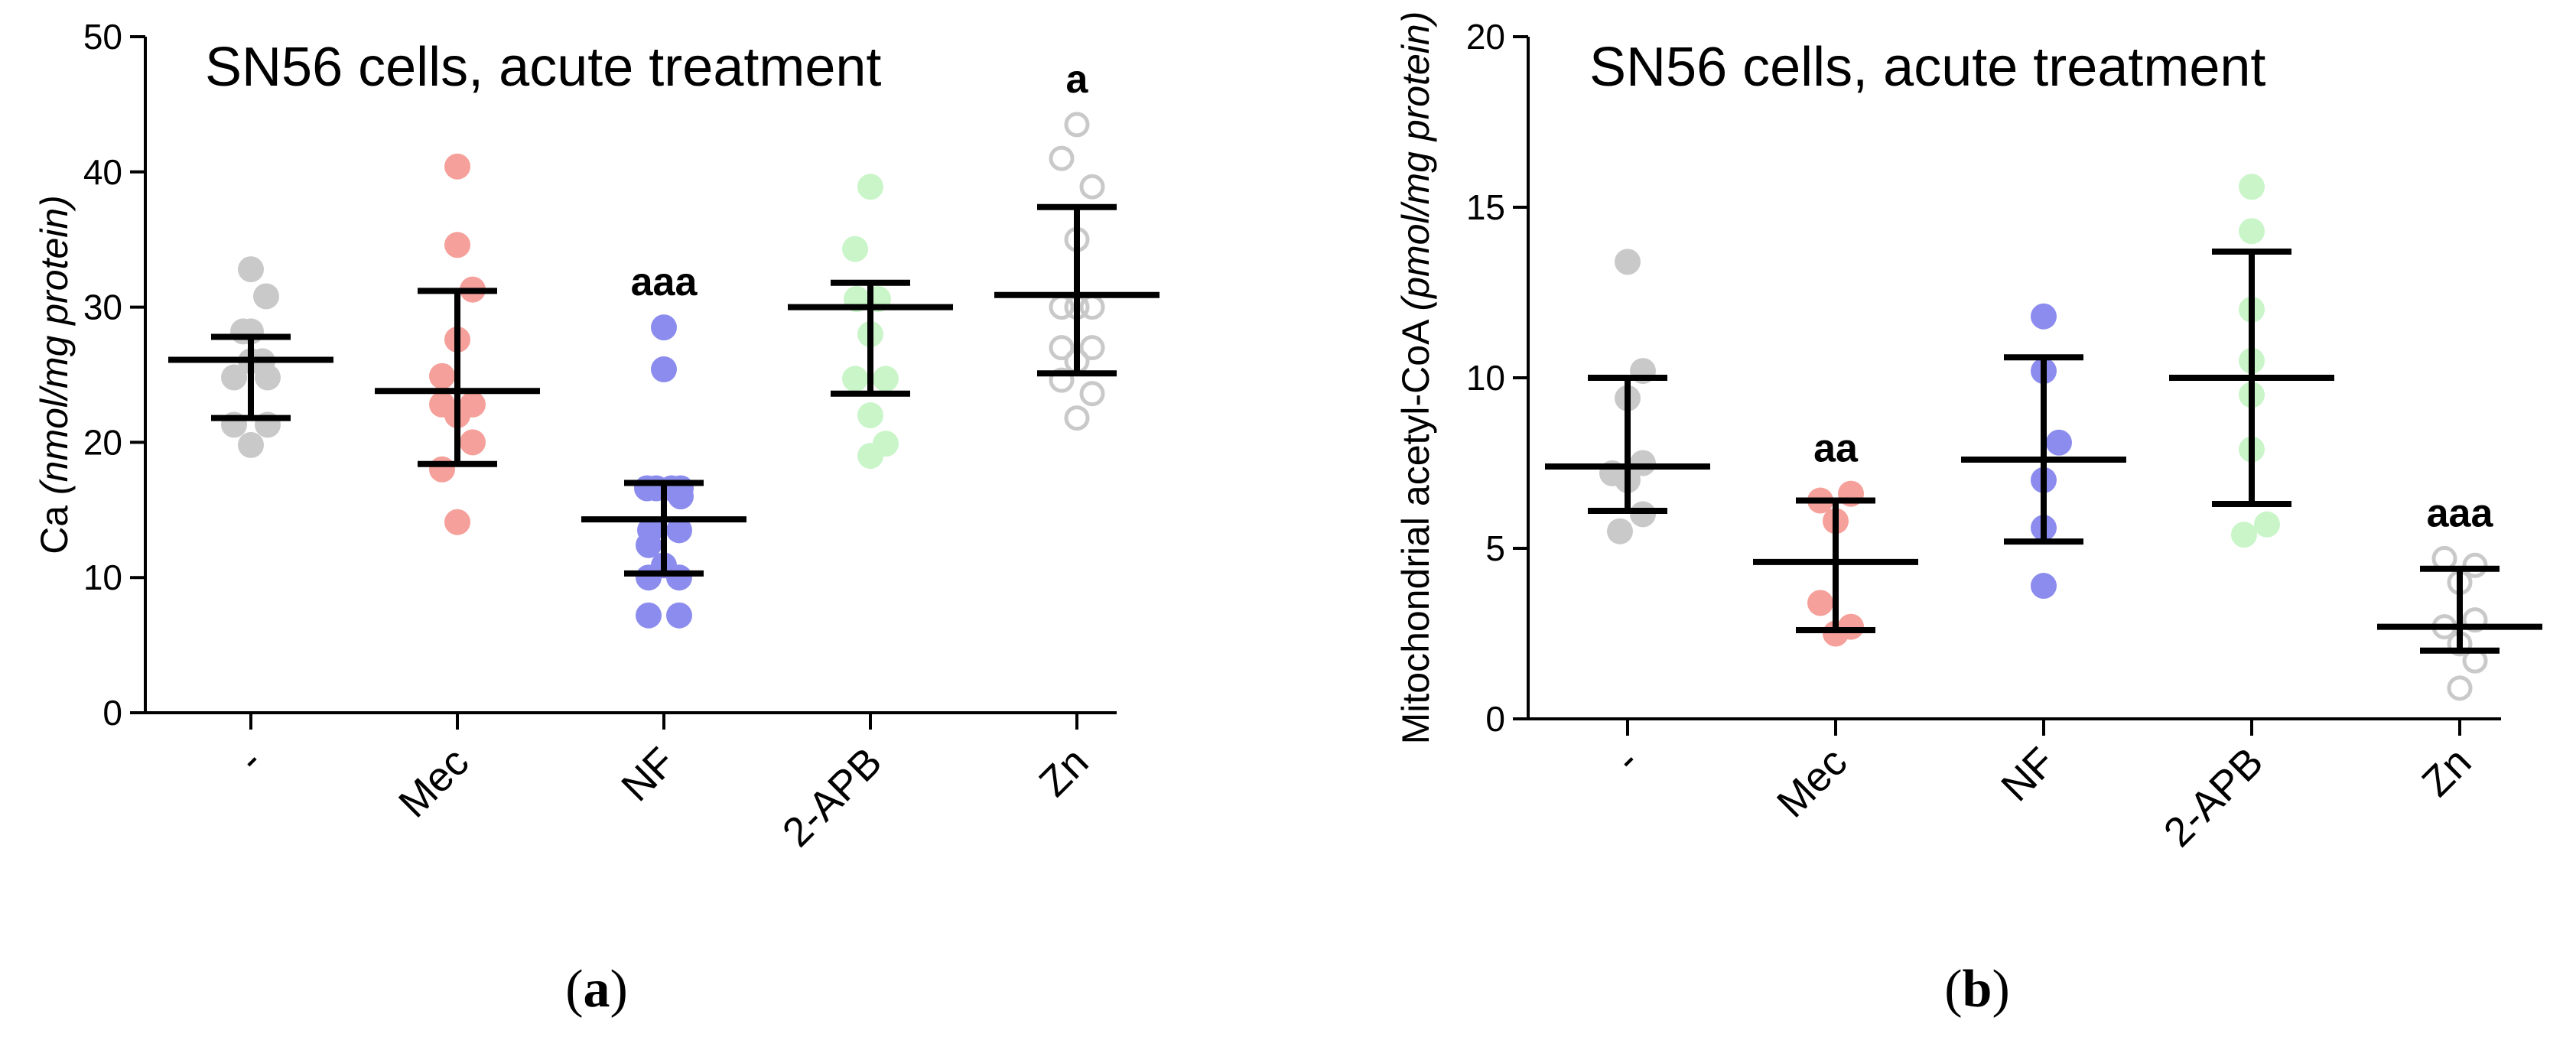 Image resolution: width=2576 pixels, height=1037 pixels. Describe the element at coordinates (1077, 79) in the screenshot. I see `significance-label: a` at that location.